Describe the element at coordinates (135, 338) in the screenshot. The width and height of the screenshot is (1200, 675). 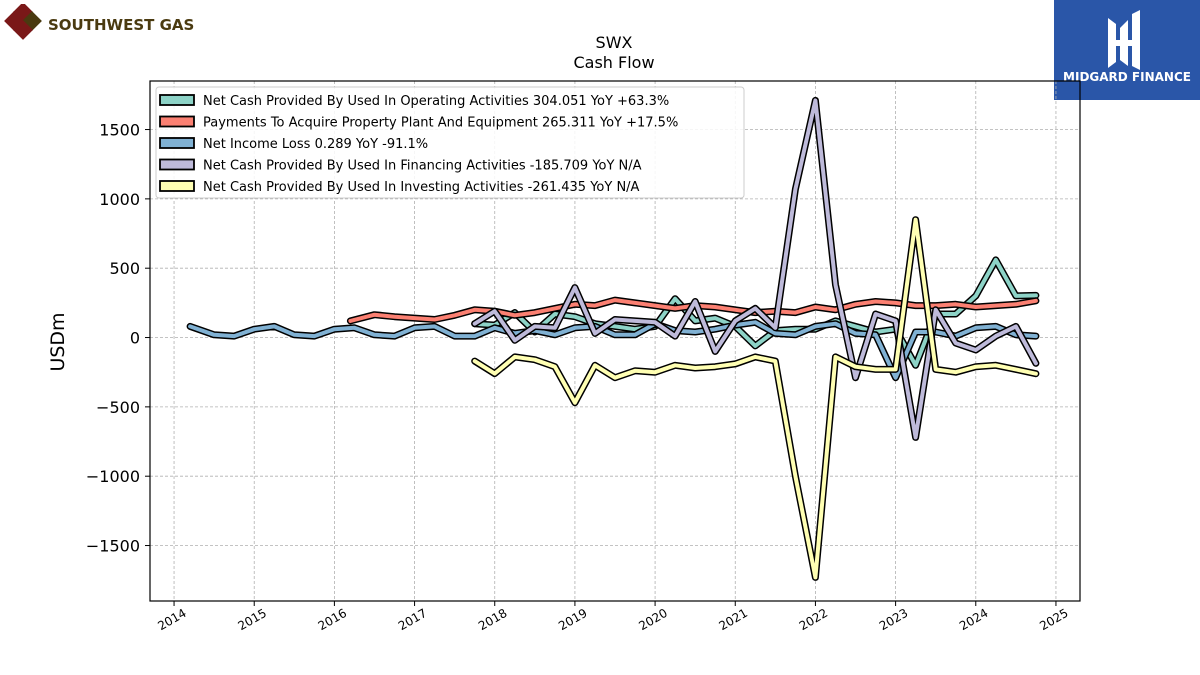
I see `y-tick-label: 0` at that location.